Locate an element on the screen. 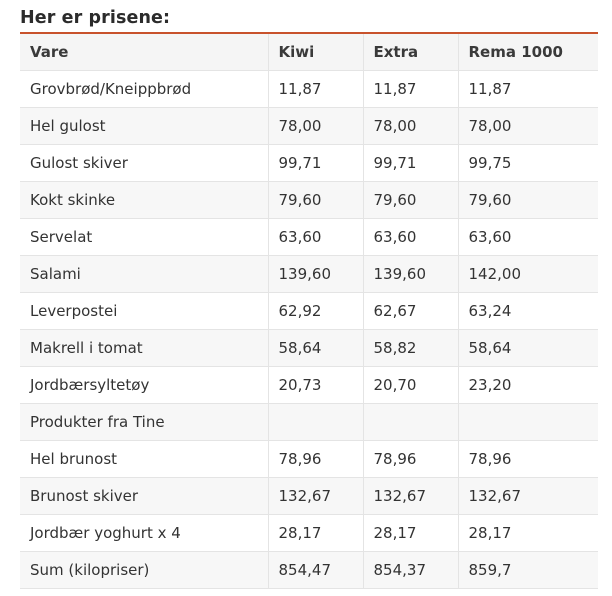 The image size is (612, 596). cell-vare: Sum (kilopriser) is located at coordinates (144, 570).